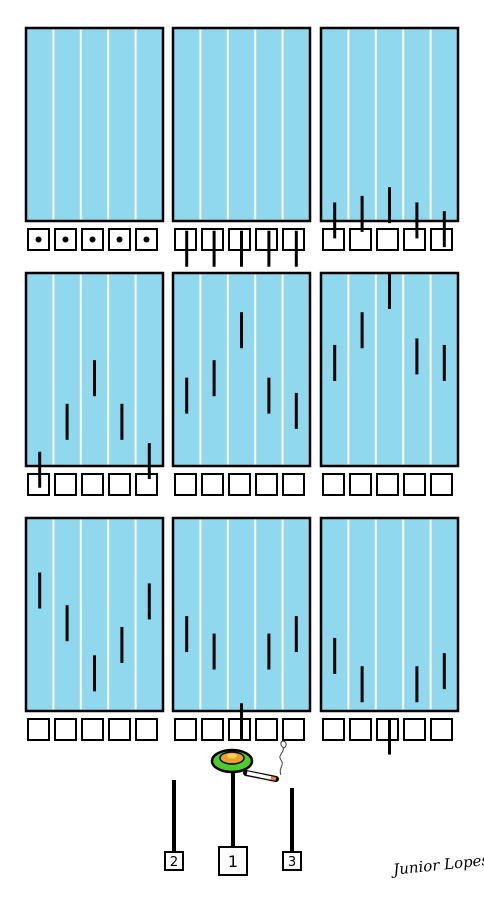  What do you see at coordinates (292, 829) in the screenshot?
I see `podium-3: 3` at bounding box center [292, 829].